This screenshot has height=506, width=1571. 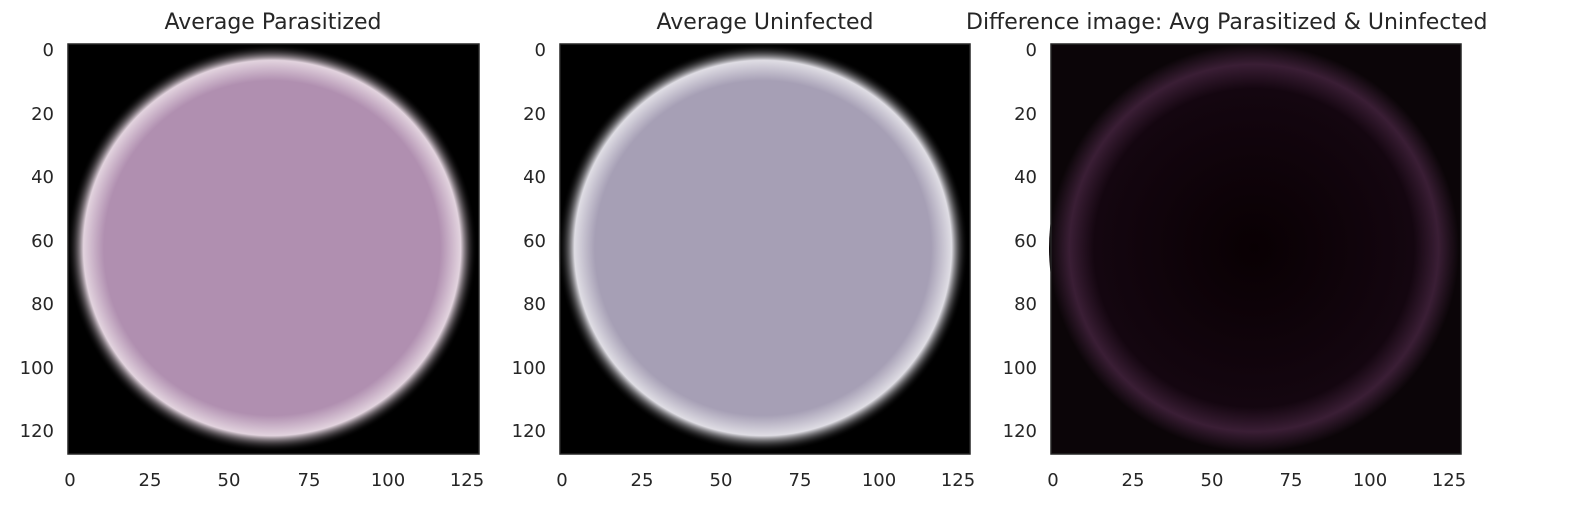 I want to click on panel-title: Average Uninfected, so click(x=765, y=22).